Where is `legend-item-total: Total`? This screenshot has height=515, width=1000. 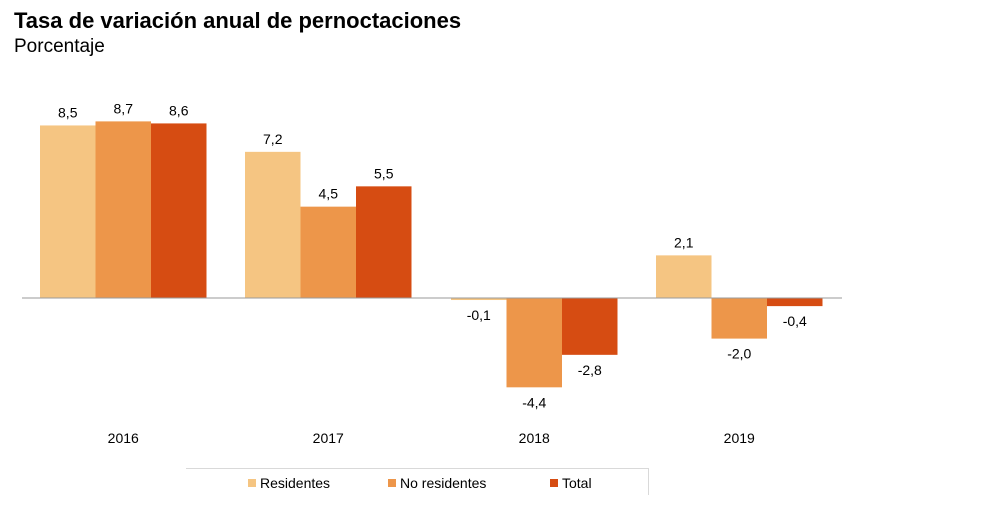
legend-item-total: Total is located at coordinates (571, 483).